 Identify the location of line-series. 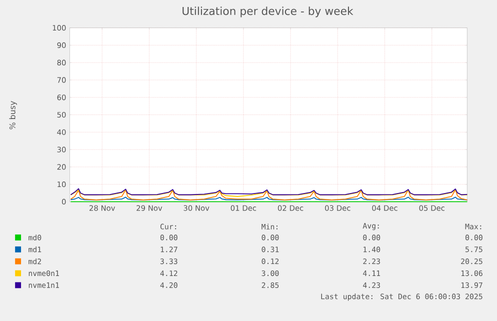
(269, 194).